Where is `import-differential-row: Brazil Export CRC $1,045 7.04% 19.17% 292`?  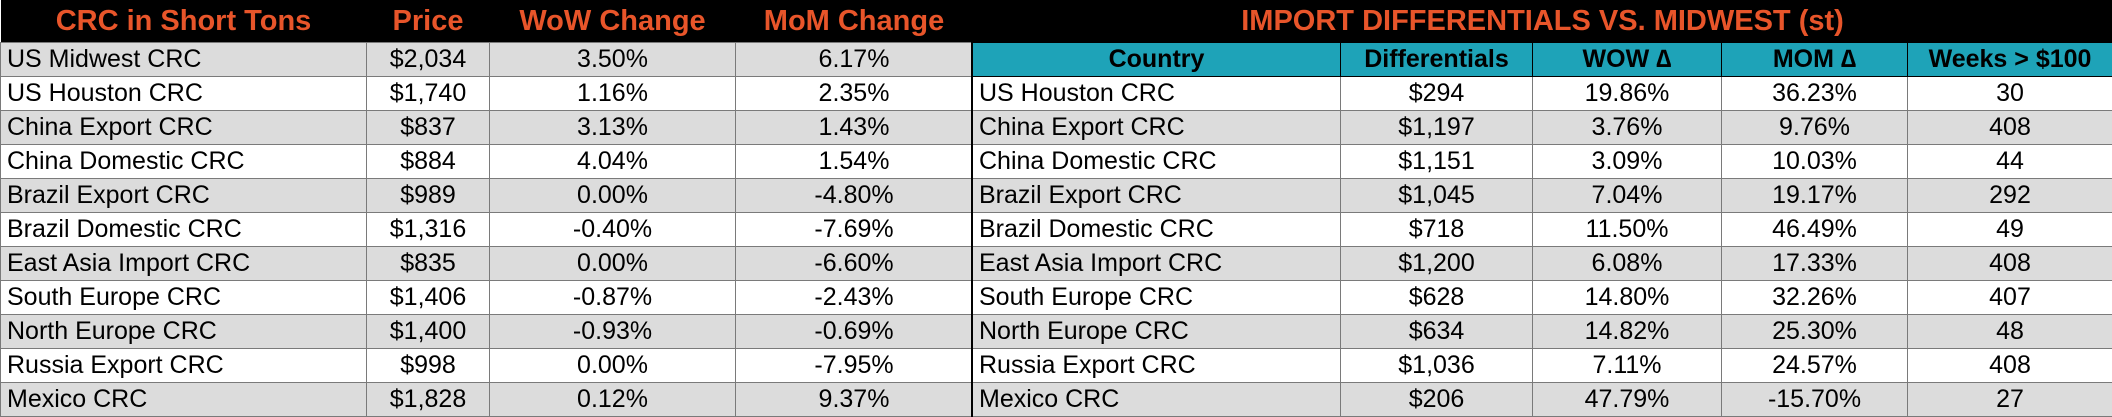
import-differential-row: Brazil Export CRC $1,045 7.04% 19.17% 292 is located at coordinates (1542, 195).